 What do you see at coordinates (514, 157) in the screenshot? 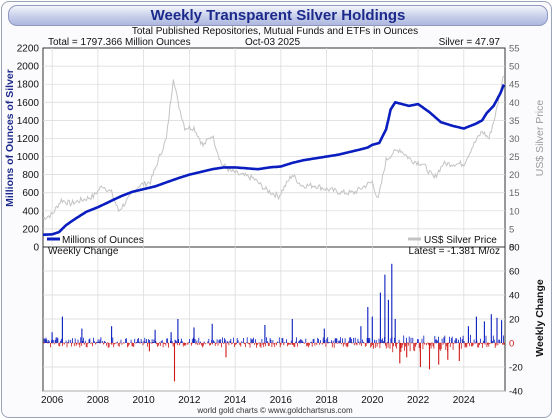
I see `right-tick-label: 25` at bounding box center [514, 157].